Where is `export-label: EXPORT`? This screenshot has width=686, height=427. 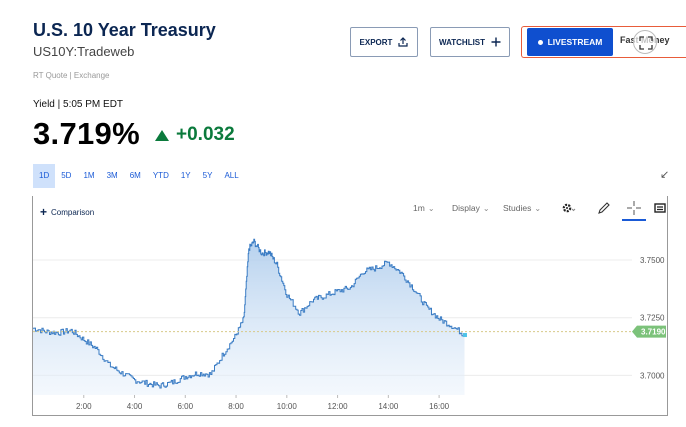
export-label: EXPORT is located at coordinates (376, 42).